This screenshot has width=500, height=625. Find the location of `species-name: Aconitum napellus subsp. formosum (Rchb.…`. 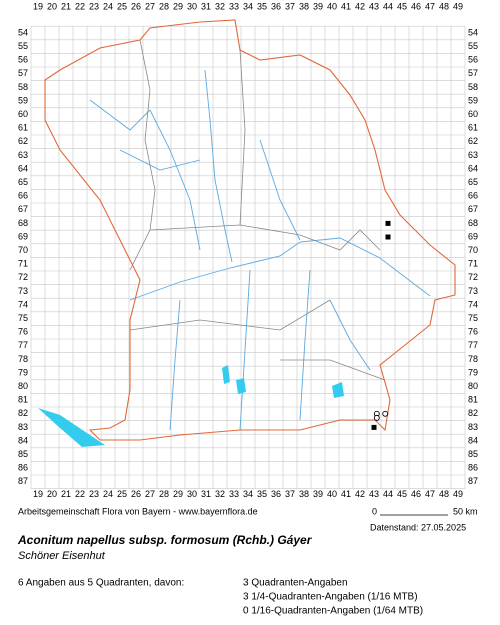

species-name: Aconitum napellus subsp. formosum (Rchb.… is located at coordinates (165, 540).